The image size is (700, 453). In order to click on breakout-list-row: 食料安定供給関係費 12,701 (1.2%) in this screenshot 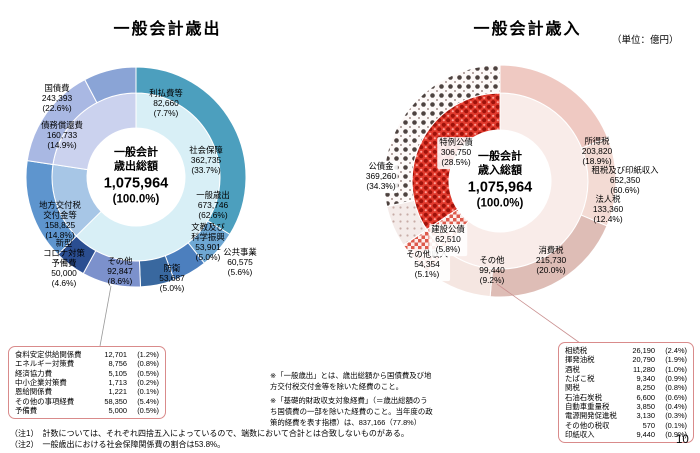, I will do `click(87, 354)`.